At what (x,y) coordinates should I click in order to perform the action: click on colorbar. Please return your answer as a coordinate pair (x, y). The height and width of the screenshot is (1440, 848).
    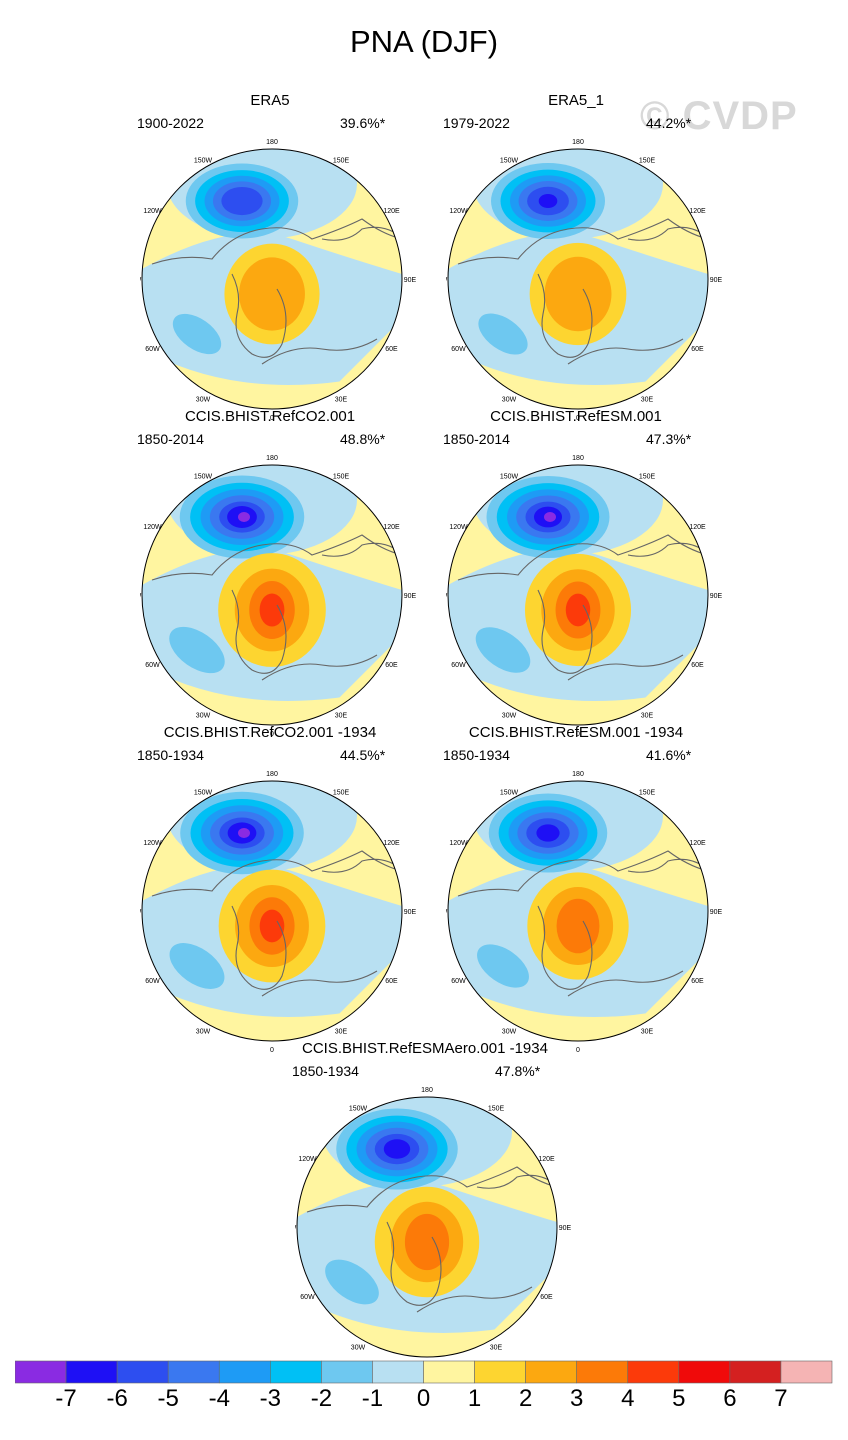
    Looking at the image, I should click on (424, 1375).